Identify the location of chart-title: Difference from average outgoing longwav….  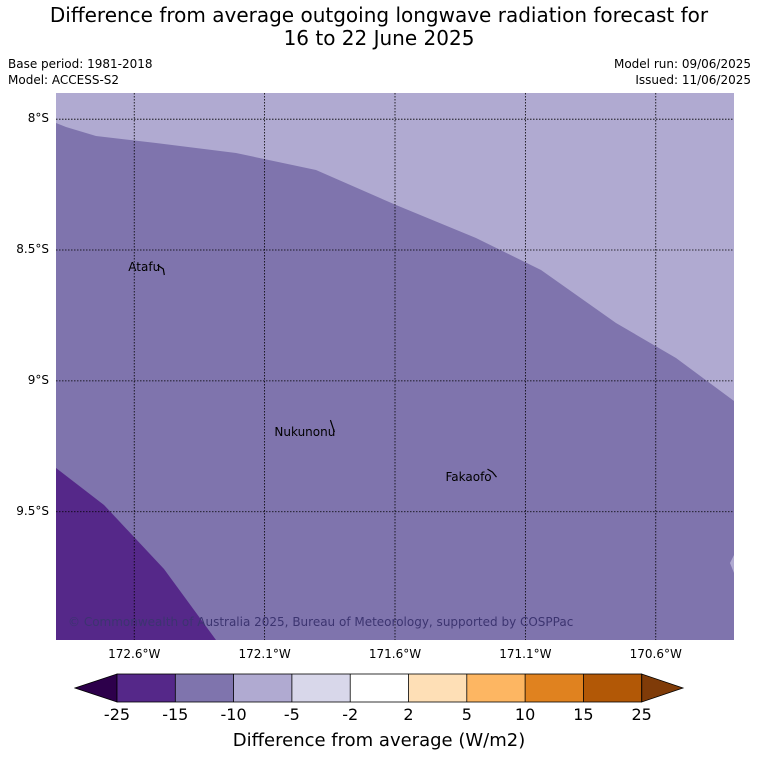
(379, 27).